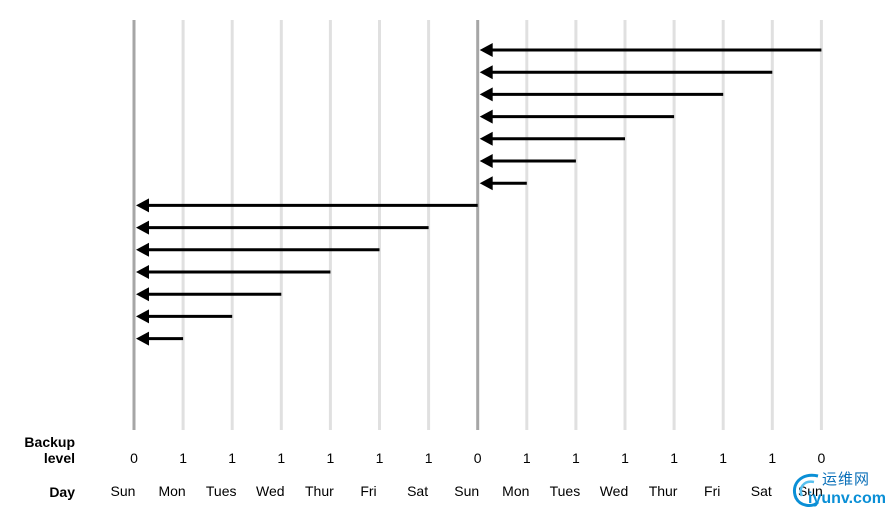 Image resolution: width=886 pixels, height=518 pixels. What do you see at coordinates (49, 442) in the screenshot?
I see `backup-level-label-line1: Backup` at bounding box center [49, 442].